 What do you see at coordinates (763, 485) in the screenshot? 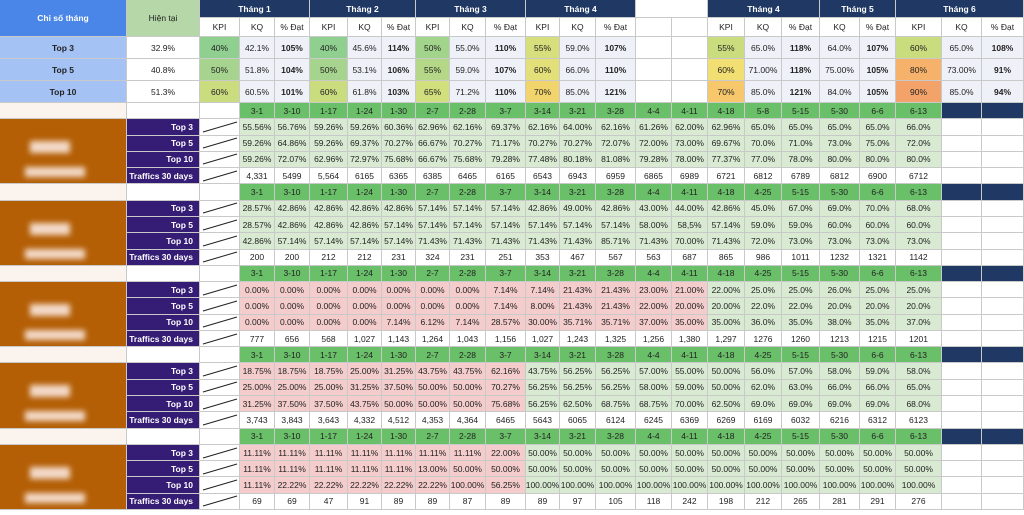
I see `rate-cell: 100.00%` at bounding box center [763, 485].